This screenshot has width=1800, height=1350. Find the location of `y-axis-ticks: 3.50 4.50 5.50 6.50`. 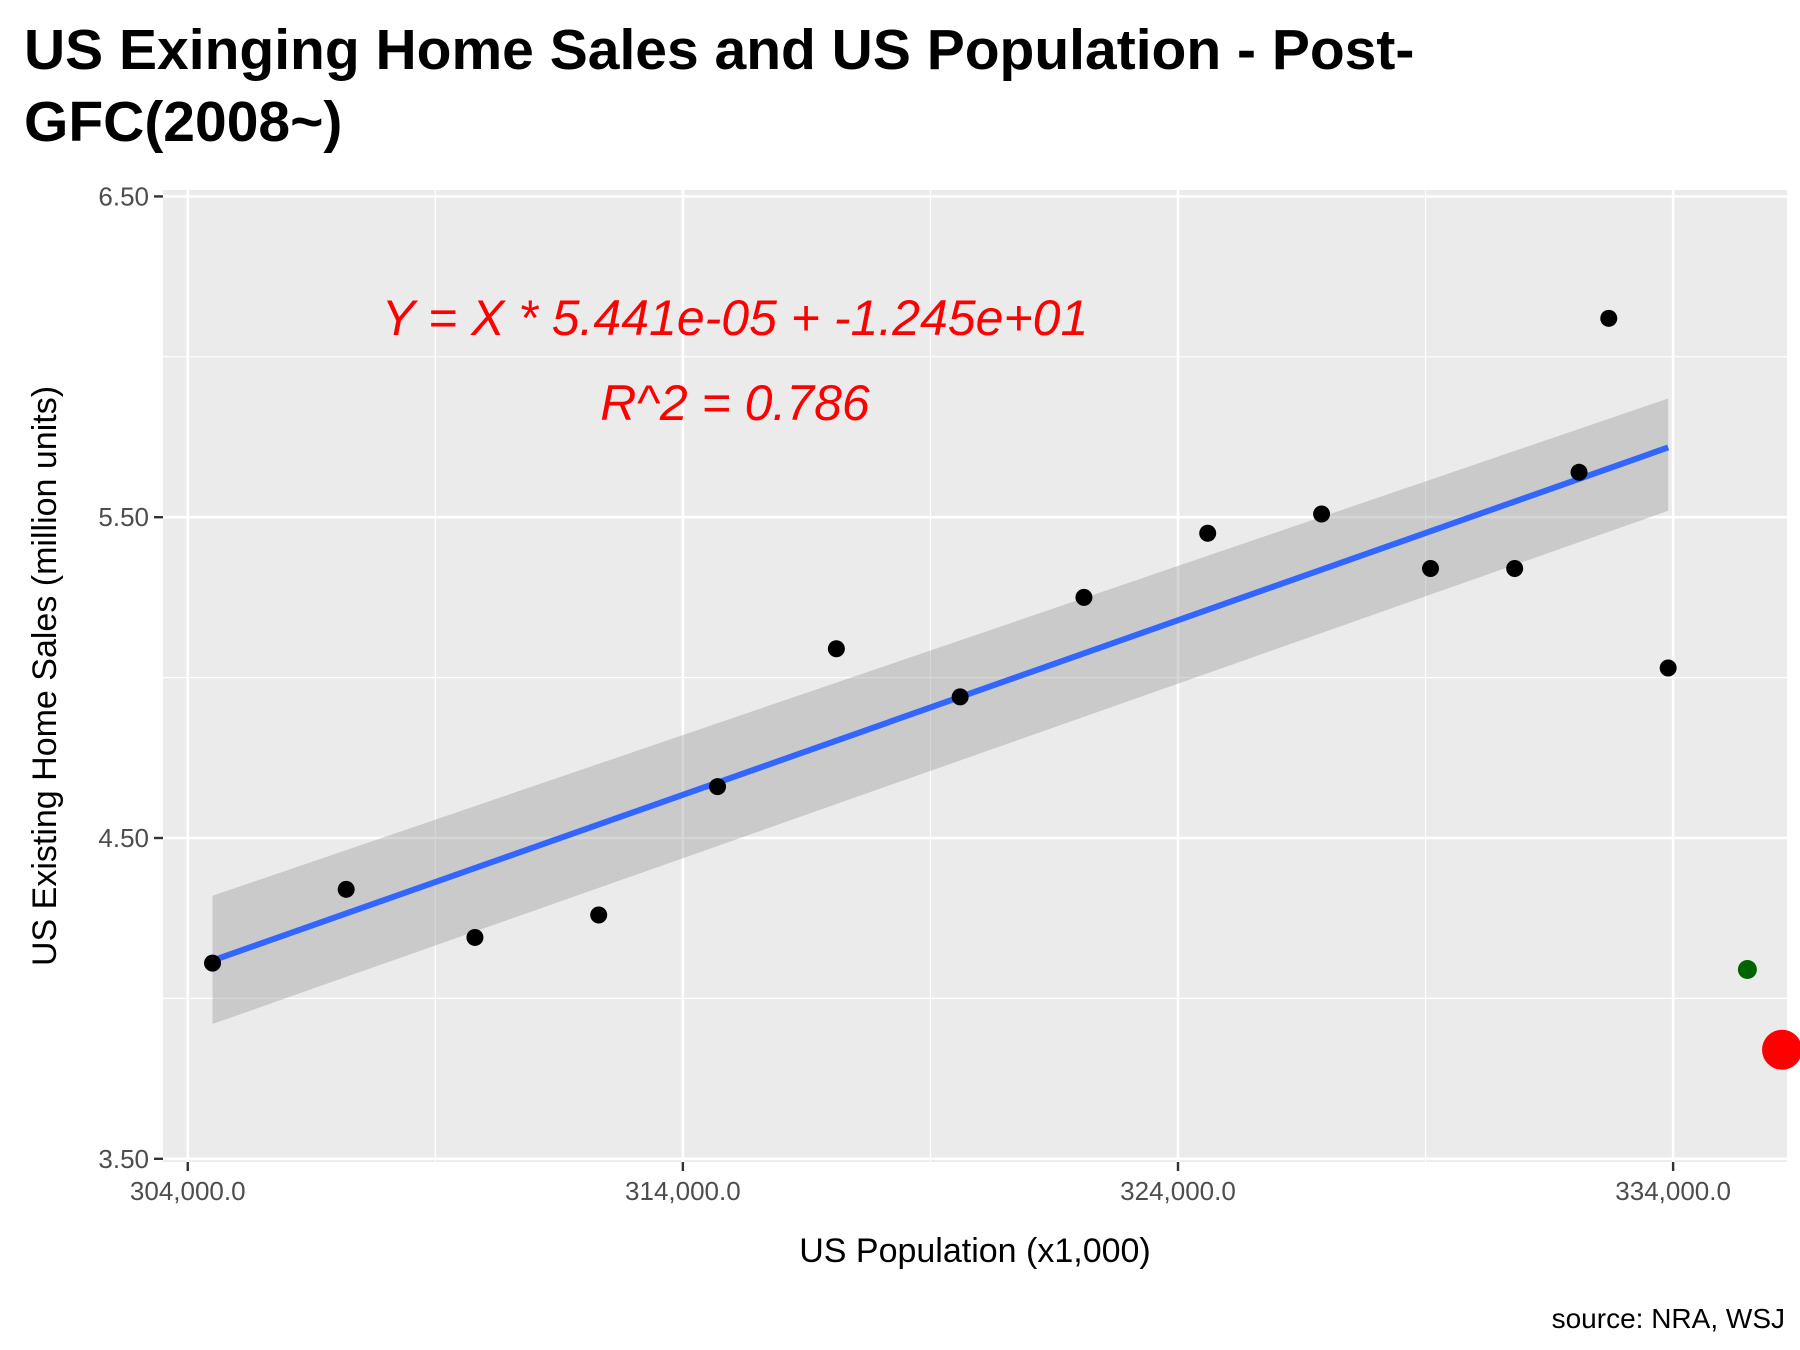

y-axis-ticks: 3.50 4.50 5.50 6.50 is located at coordinates (130, 677).